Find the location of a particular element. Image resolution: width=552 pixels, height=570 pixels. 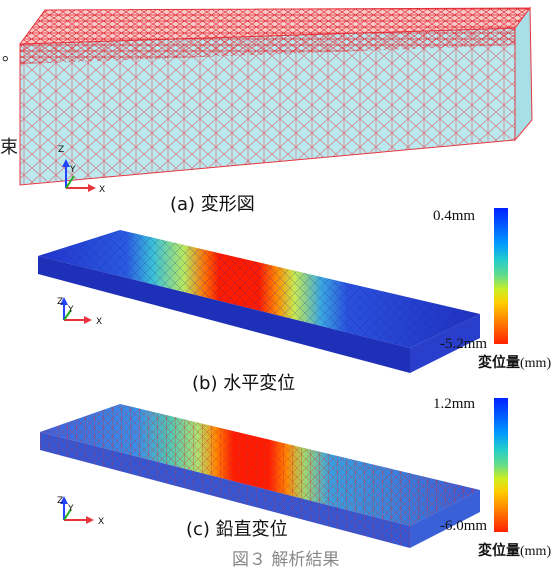

colorbar-b is located at coordinates (501, 276).